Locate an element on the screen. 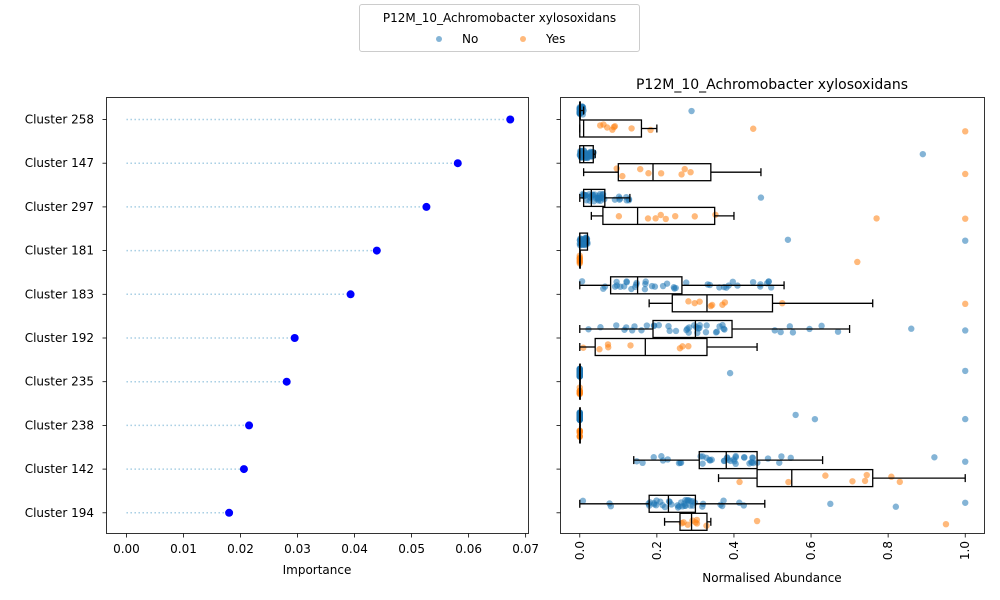 The image size is (1000, 600). box-cluster-142-no-iqr is located at coordinates (728, 460).